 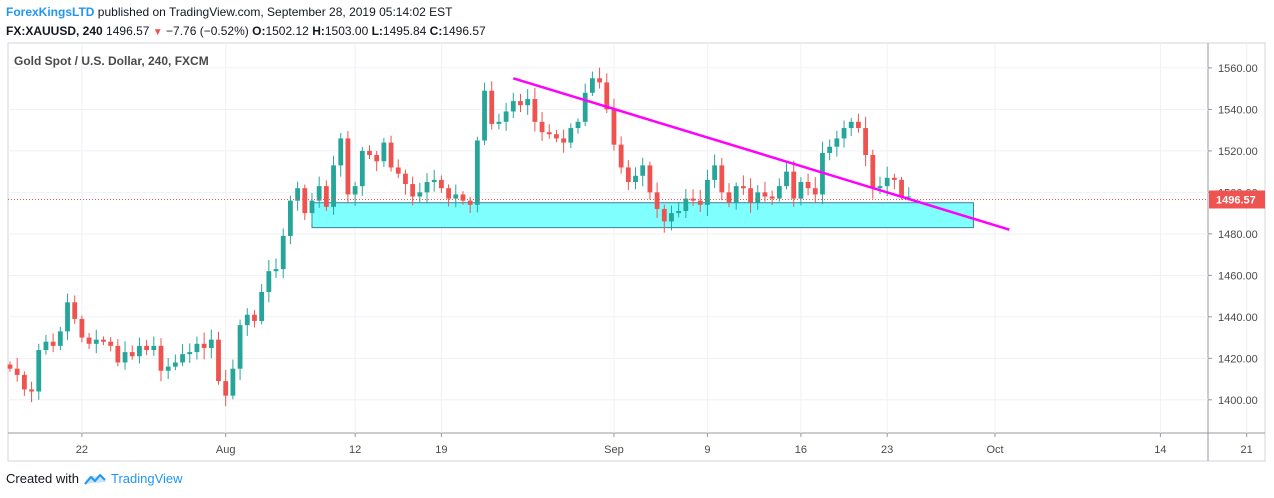 What do you see at coordinates (1238, 69) in the screenshot?
I see `price-tick-label: 1560.00` at bounding box center [1238, 69].